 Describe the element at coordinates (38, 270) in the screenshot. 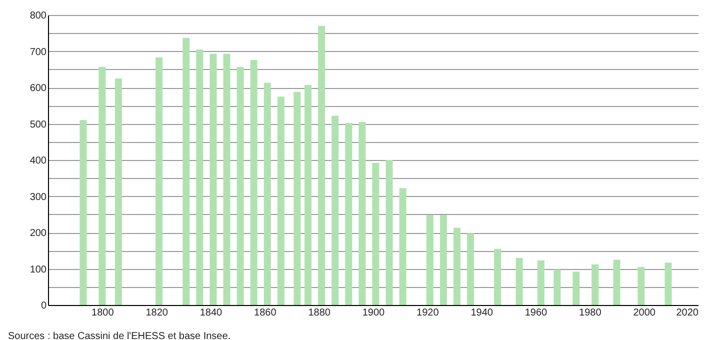

I see `y-tick-label: 100` at that location.